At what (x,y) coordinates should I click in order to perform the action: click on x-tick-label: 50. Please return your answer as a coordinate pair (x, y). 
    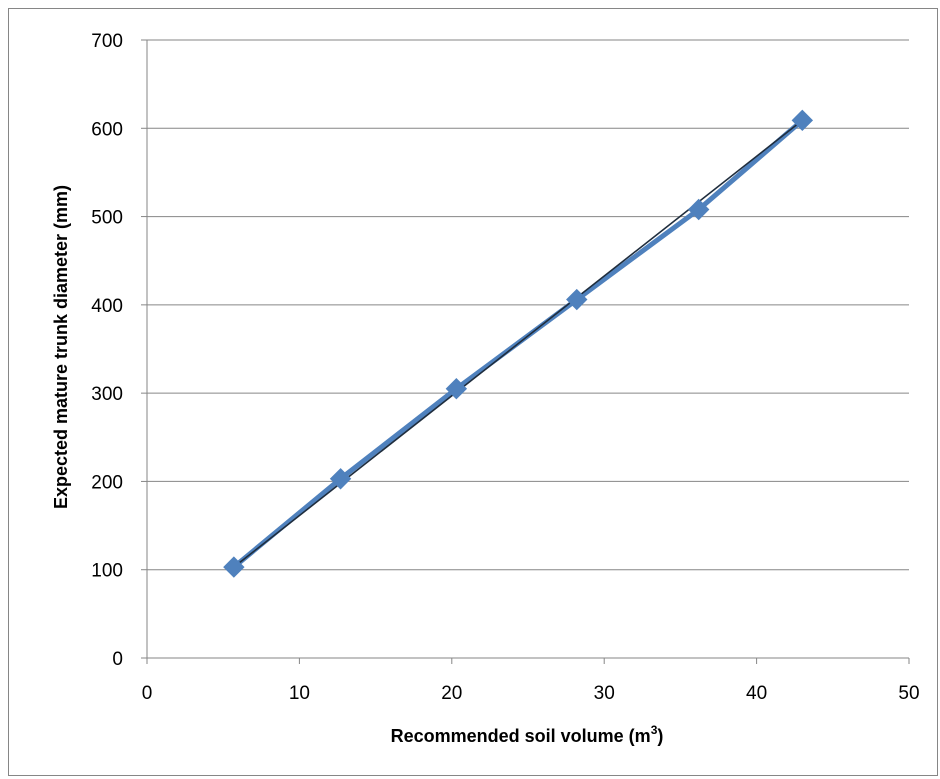
    Looking at the image, I should click on (908, 693).